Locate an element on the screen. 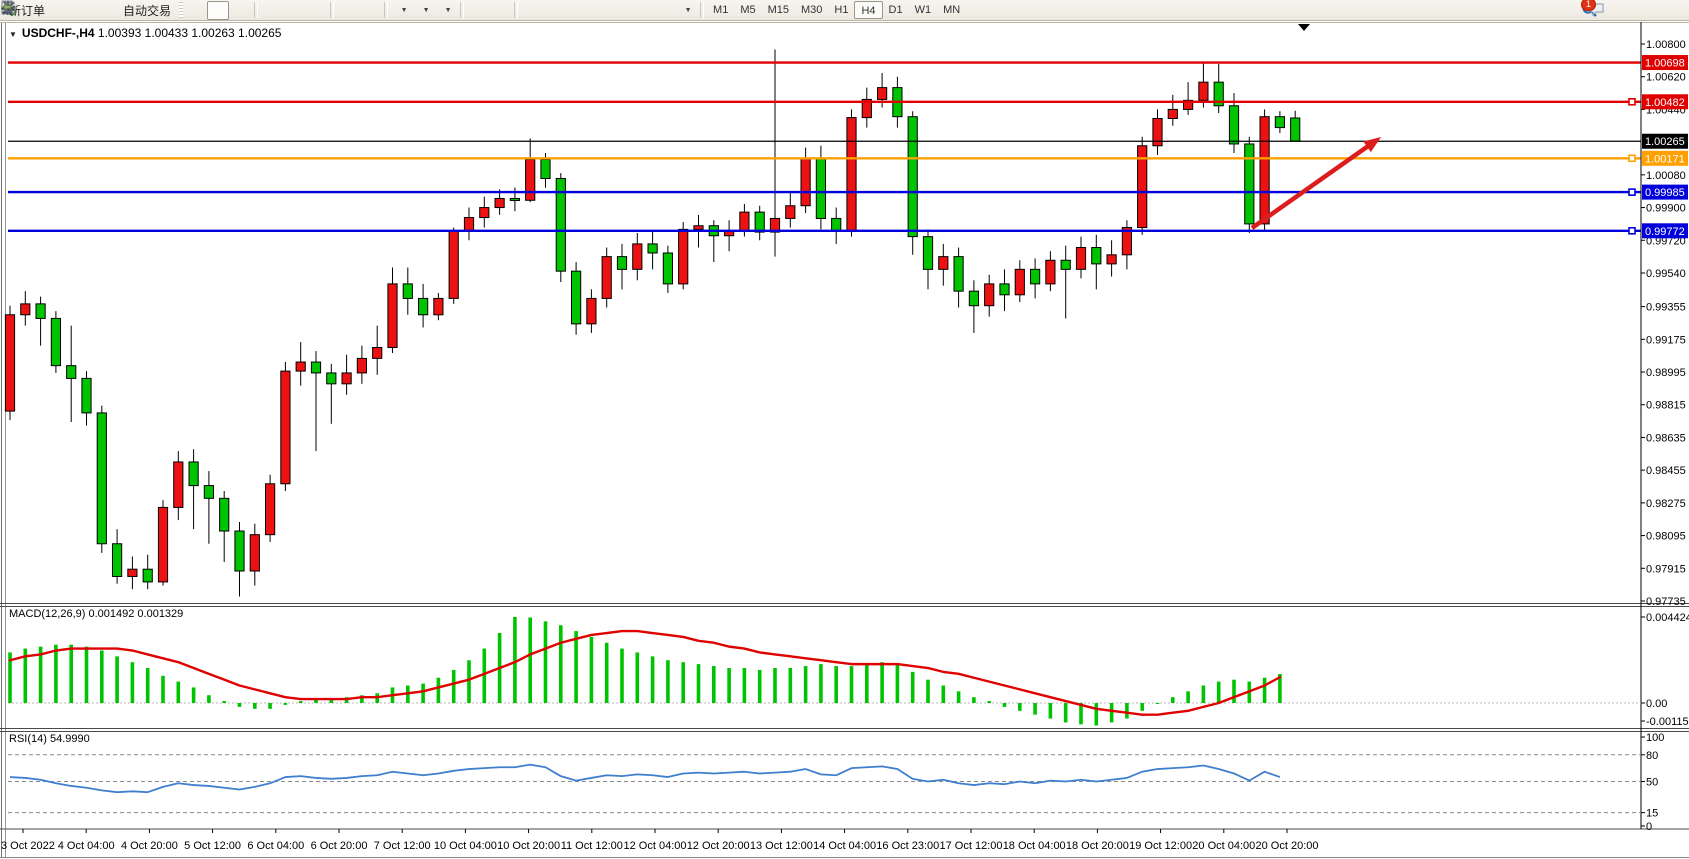 This screenshot has width=1689, height=859. timeframe-m30-button: M30 is located at coordinates (812, 10).